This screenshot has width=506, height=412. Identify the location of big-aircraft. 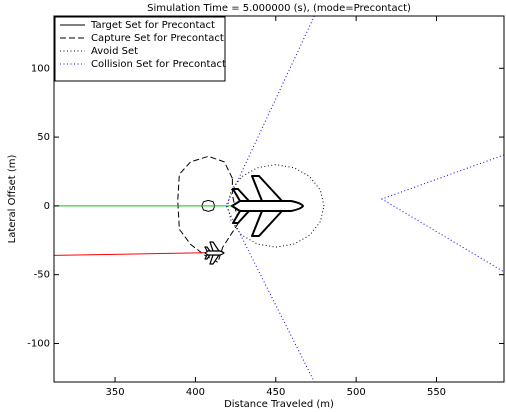
(267, 206).